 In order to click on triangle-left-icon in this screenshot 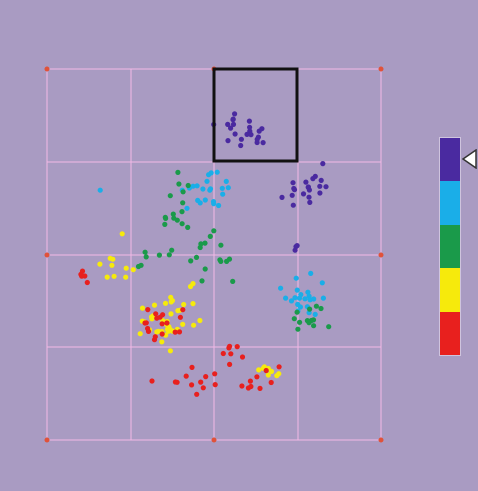, I will do `click(469, 159)`.